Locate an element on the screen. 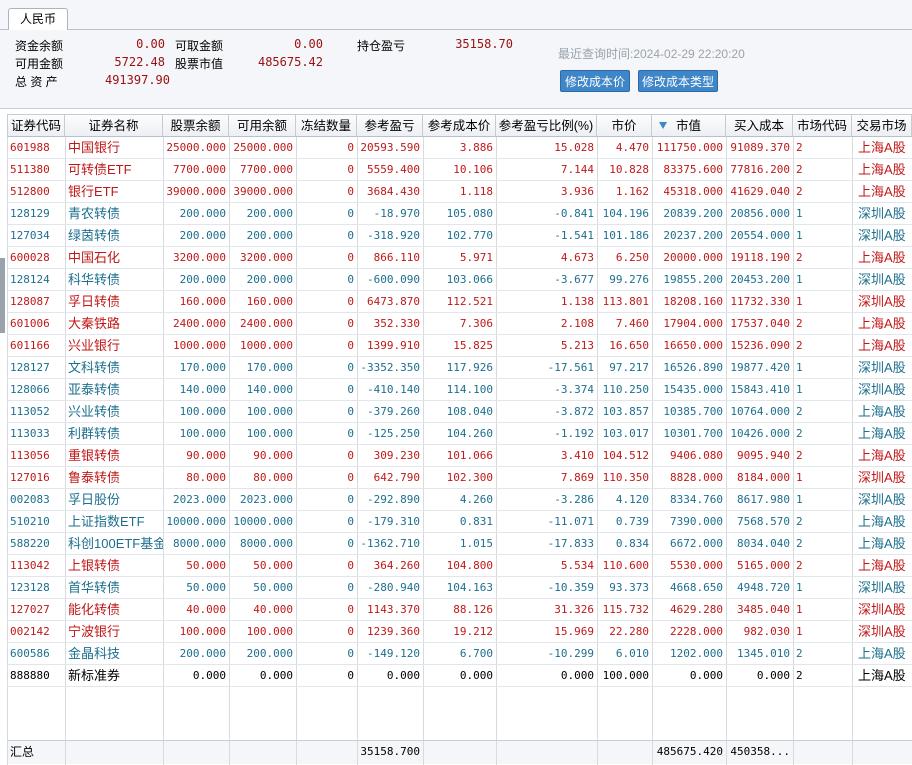 Image resolution: width=912 pixels, height=765 pixels. table-cell: 8000.000 is located at coordinates (199, 543).